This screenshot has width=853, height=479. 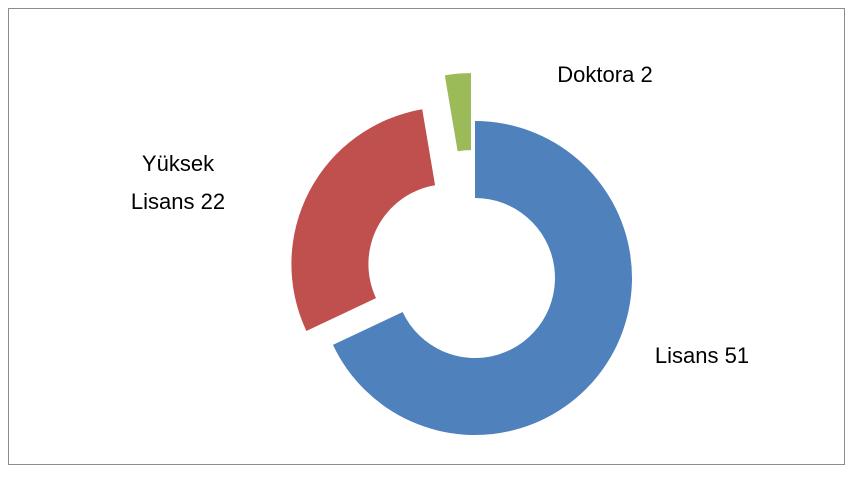 I want to click on data-label: Lisans 51, so click(x=702, y=356).